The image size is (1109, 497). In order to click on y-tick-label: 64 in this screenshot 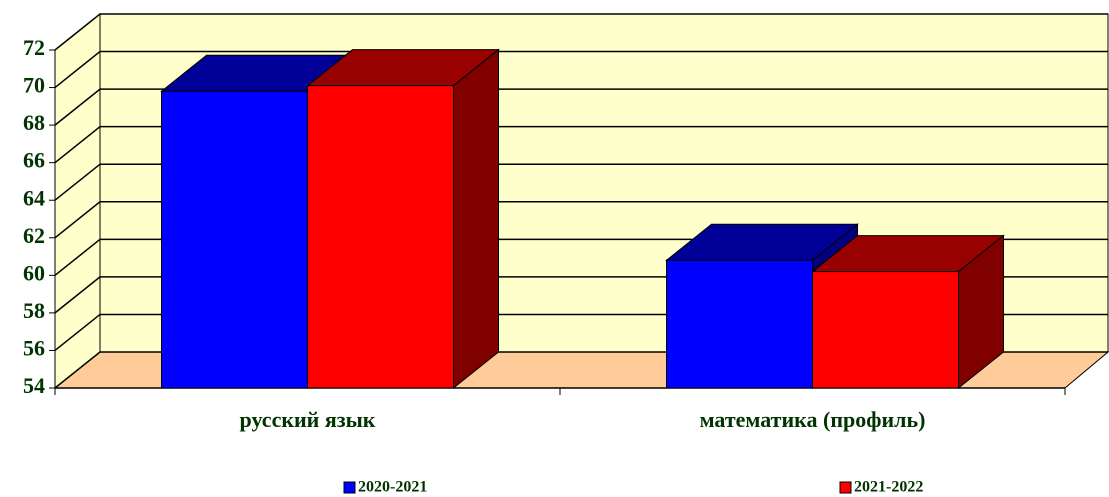, I will do `click(34, 197)`.